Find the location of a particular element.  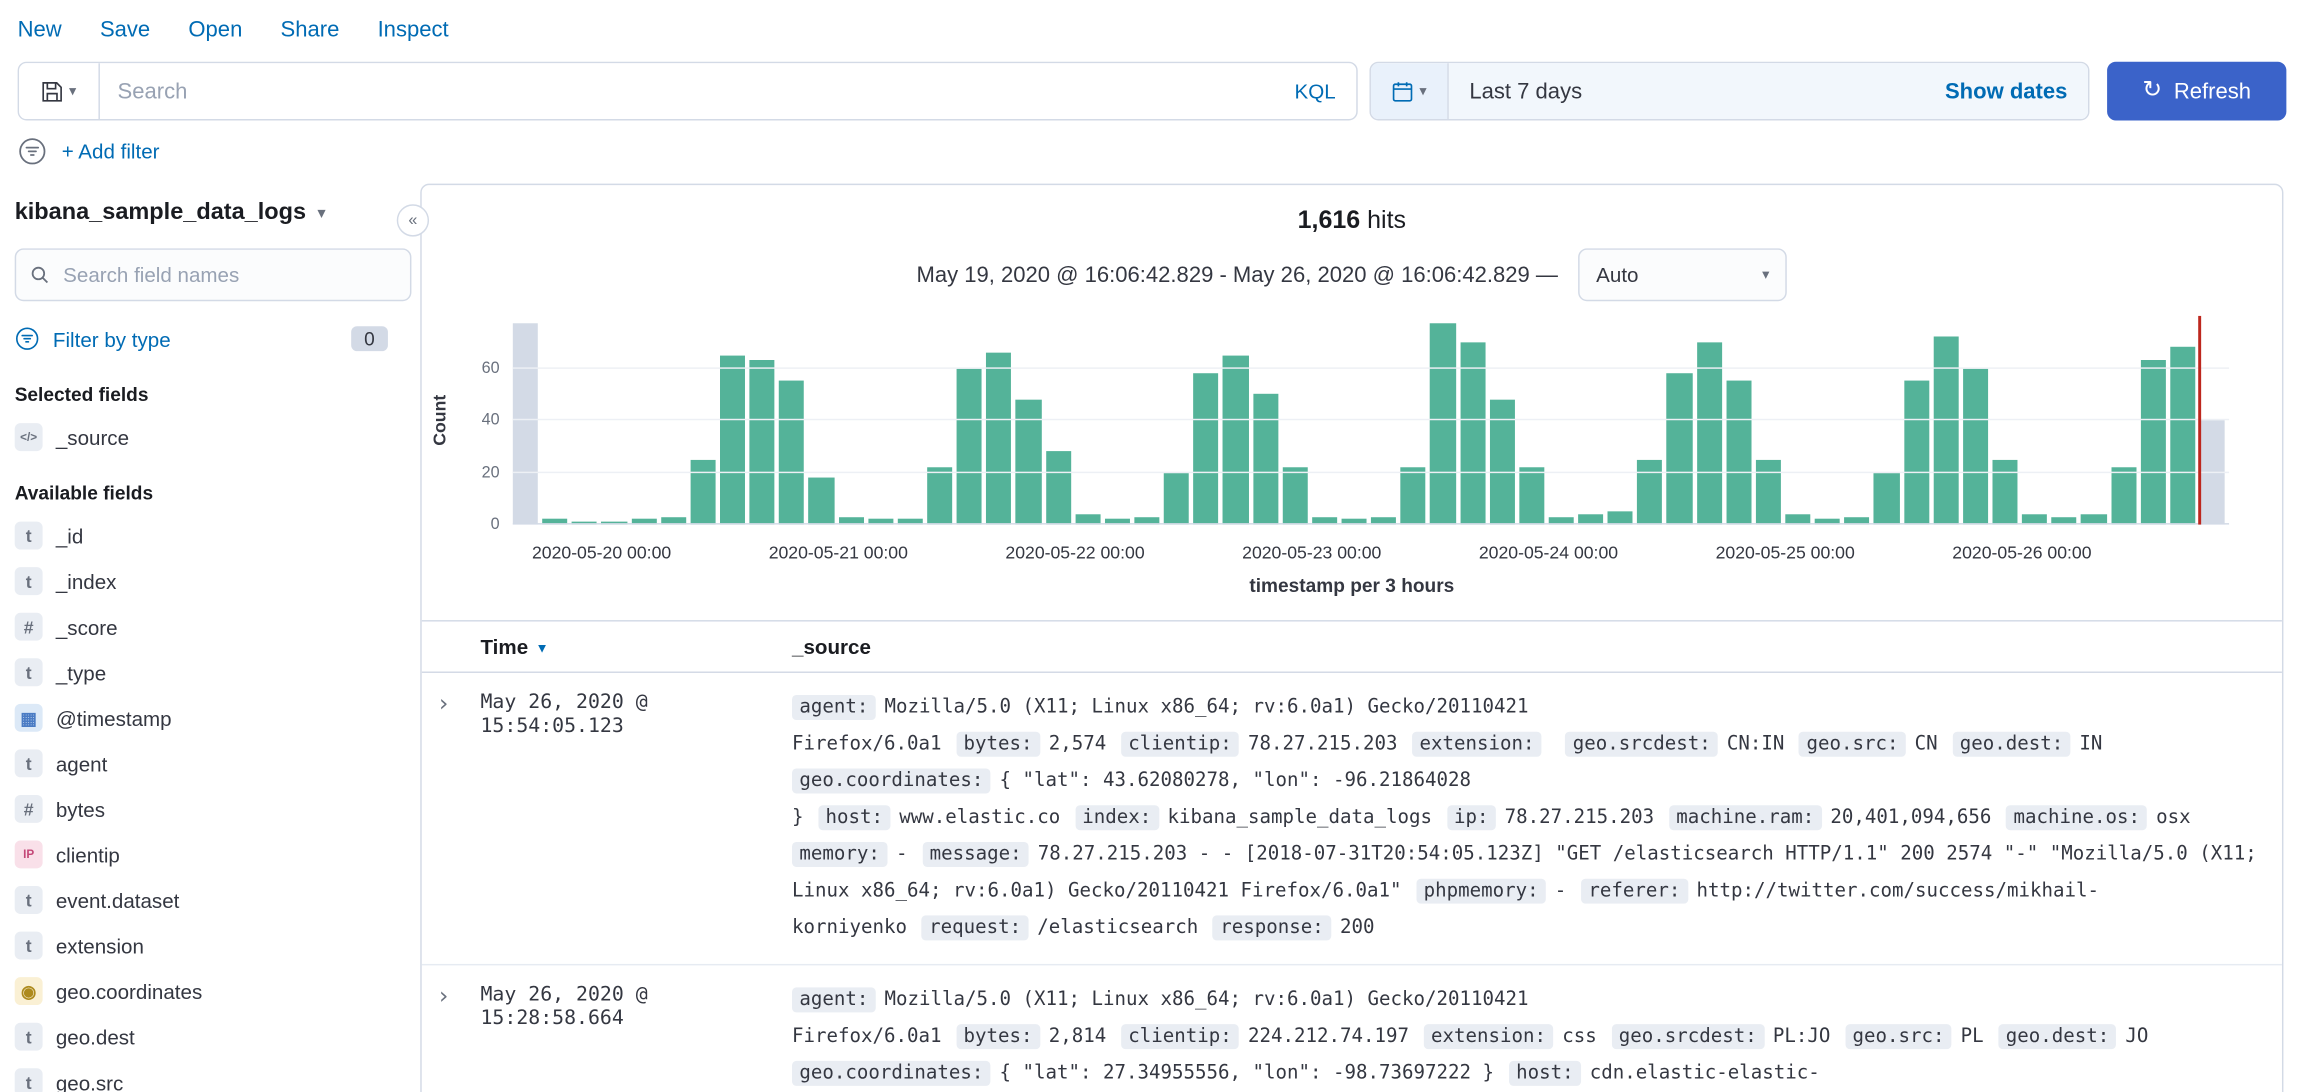

source-field-name: ip: is located at coordinates (1471, 818).